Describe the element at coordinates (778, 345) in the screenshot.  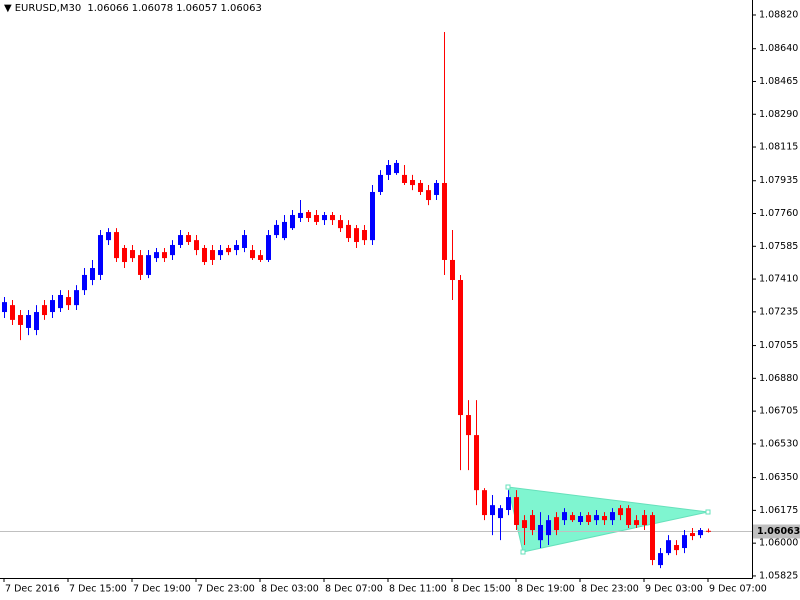
I see `y-tick-label: 1.07055` at that location.